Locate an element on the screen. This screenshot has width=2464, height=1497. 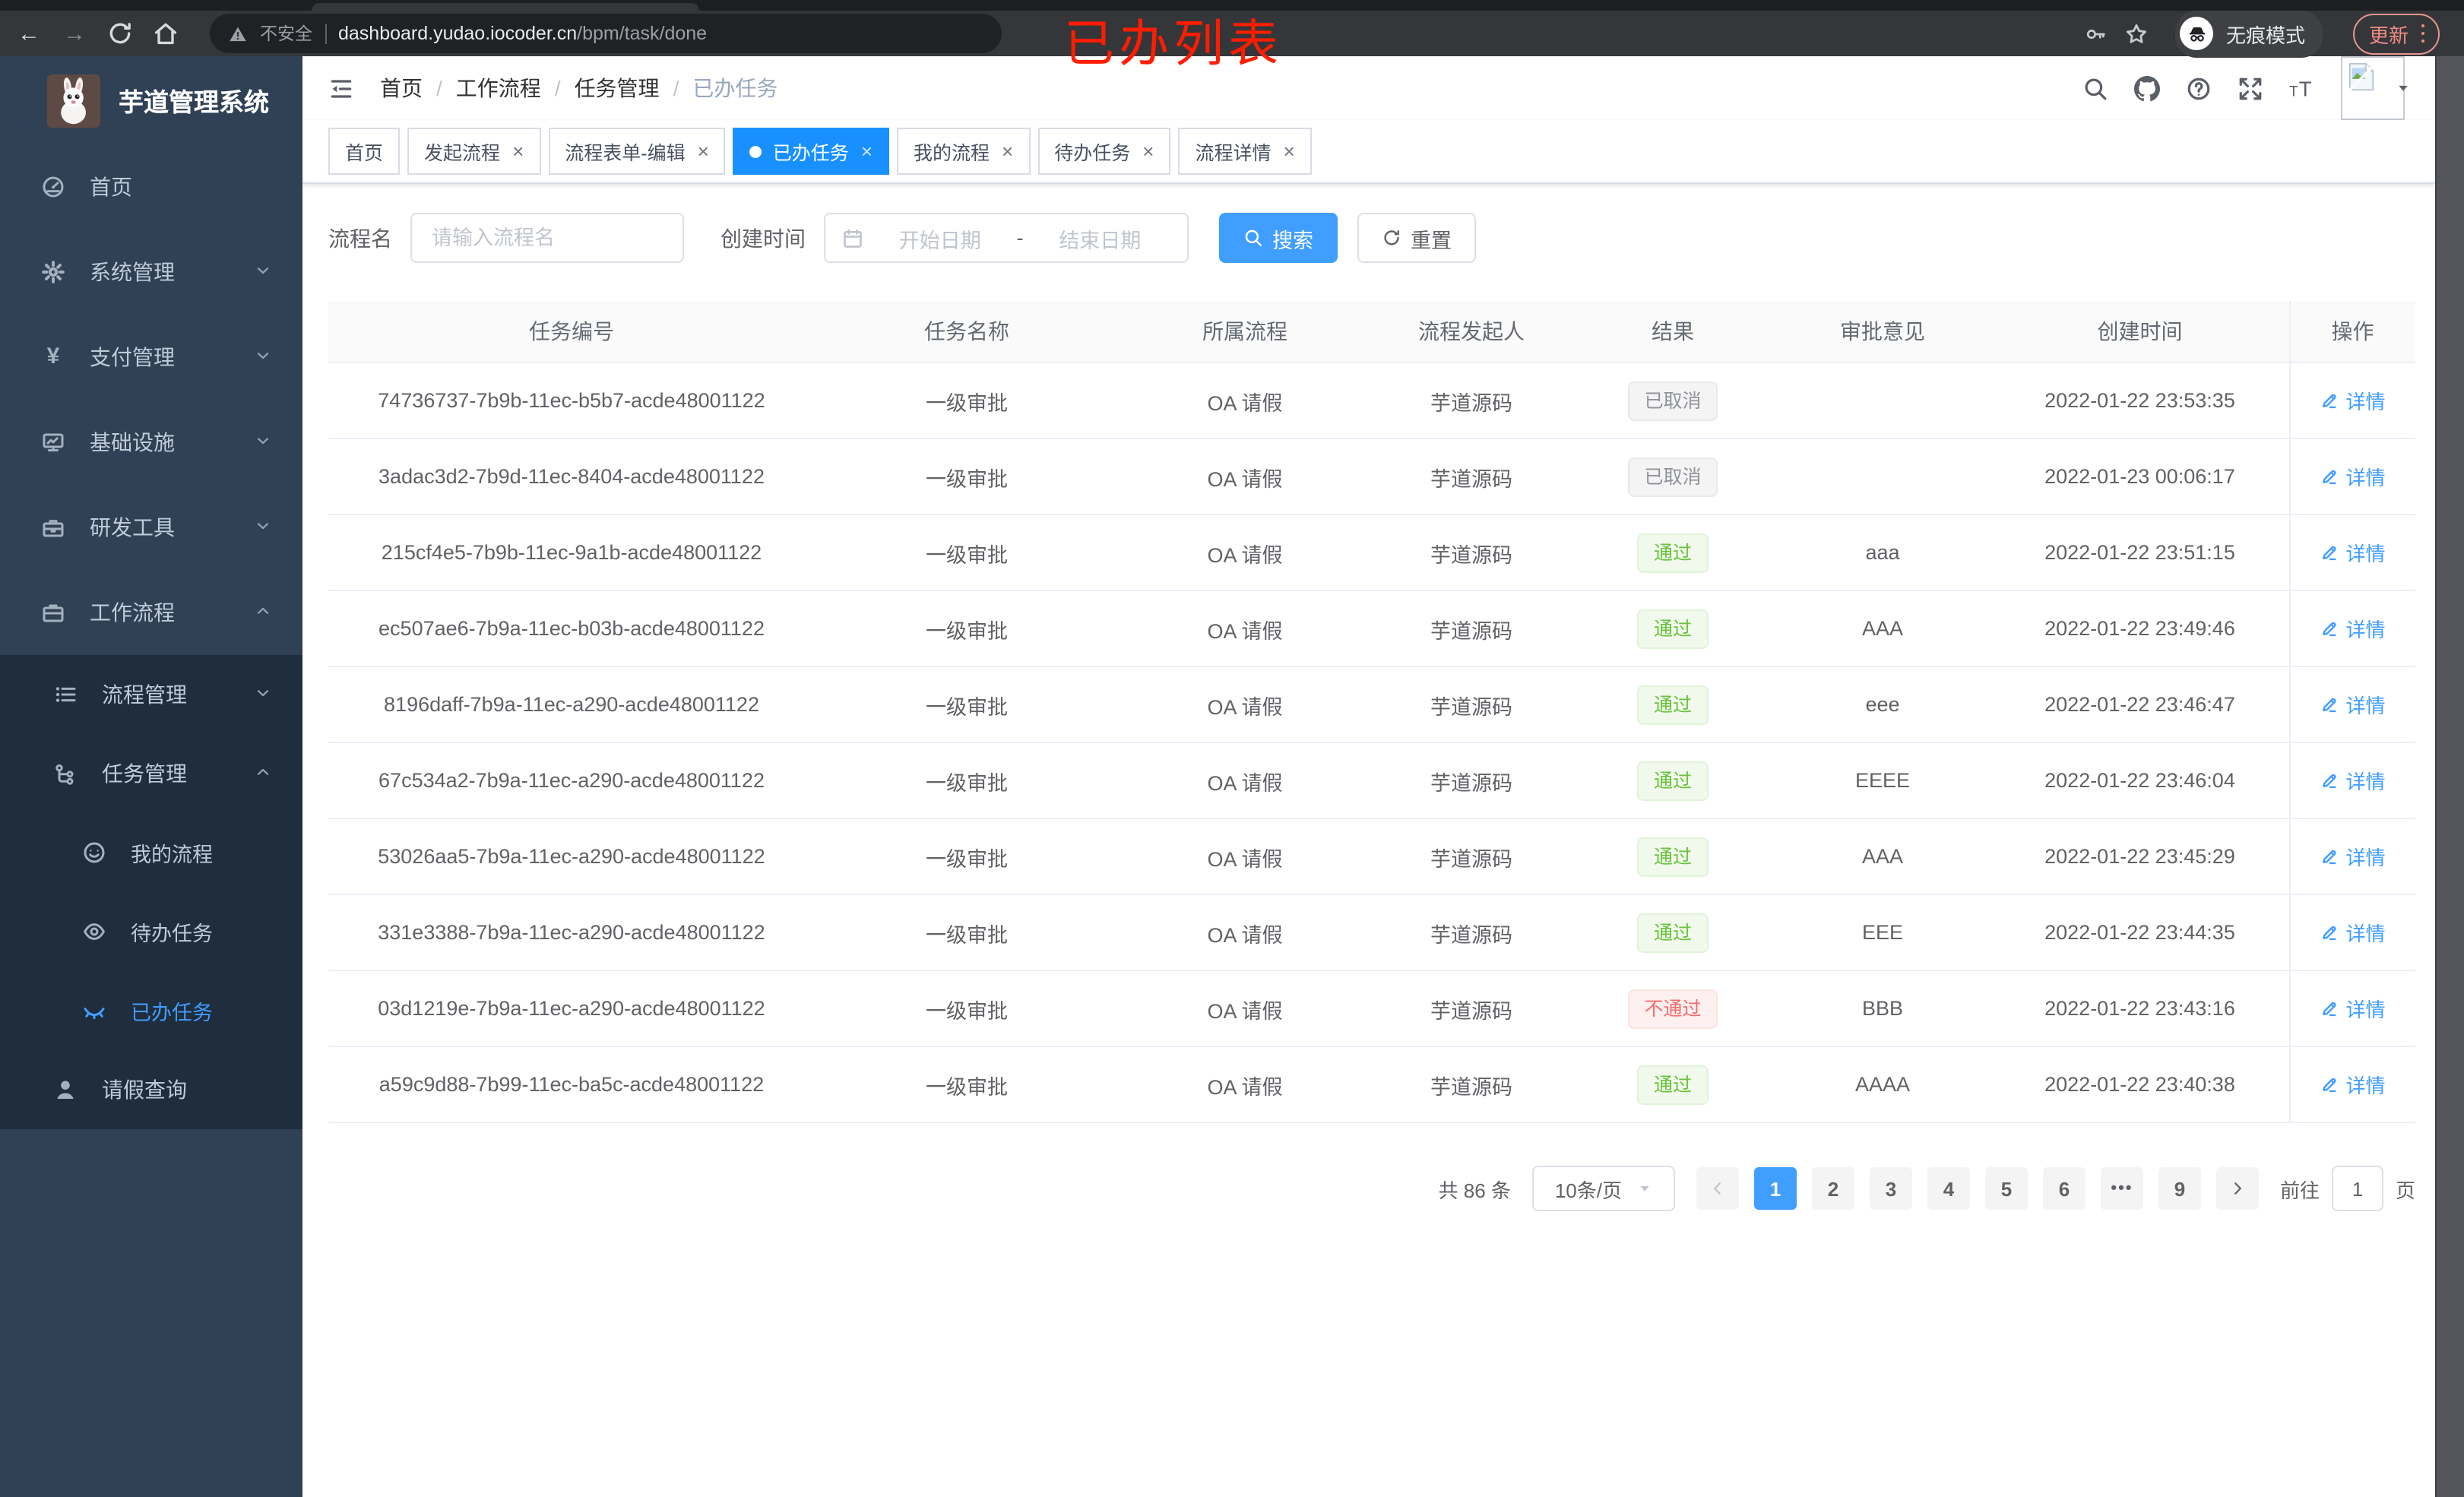
page-button-4: 4 is located at coordinates (1948, 1188).